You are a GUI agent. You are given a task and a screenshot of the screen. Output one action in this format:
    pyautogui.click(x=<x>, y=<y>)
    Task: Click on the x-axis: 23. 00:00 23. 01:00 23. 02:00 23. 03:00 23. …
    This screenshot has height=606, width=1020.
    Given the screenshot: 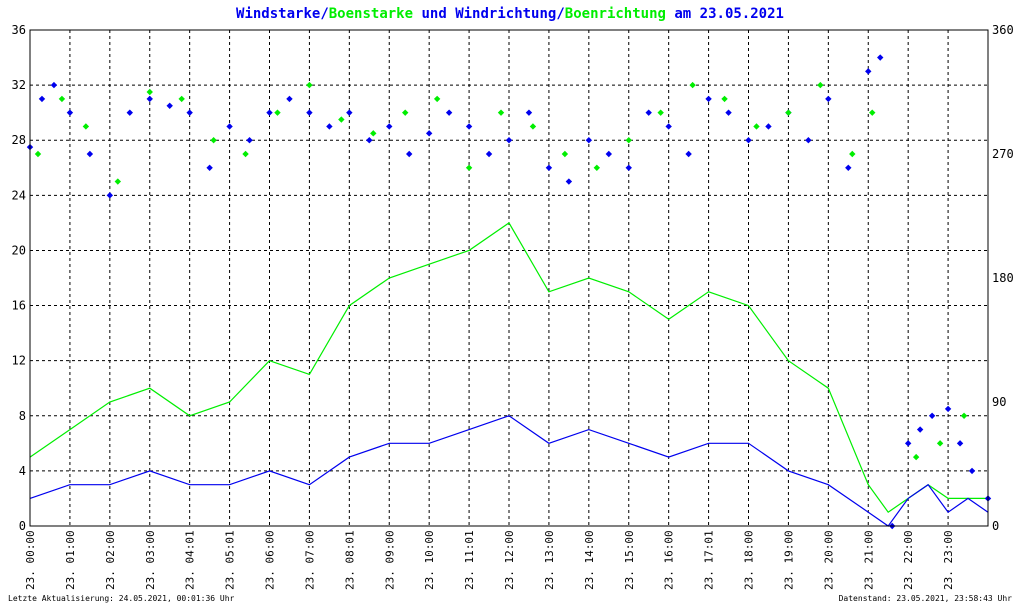 What is the action you would take?
    pyautogui.click(x=489, y=560)
    